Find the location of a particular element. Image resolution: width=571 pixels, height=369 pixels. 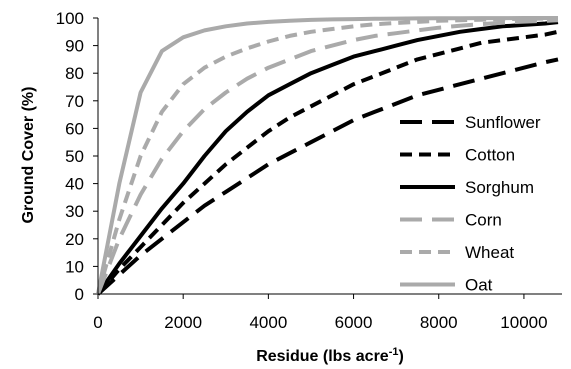

x-axis-title: Residue (lbs acre-1) is located at coordinates (330, 355).